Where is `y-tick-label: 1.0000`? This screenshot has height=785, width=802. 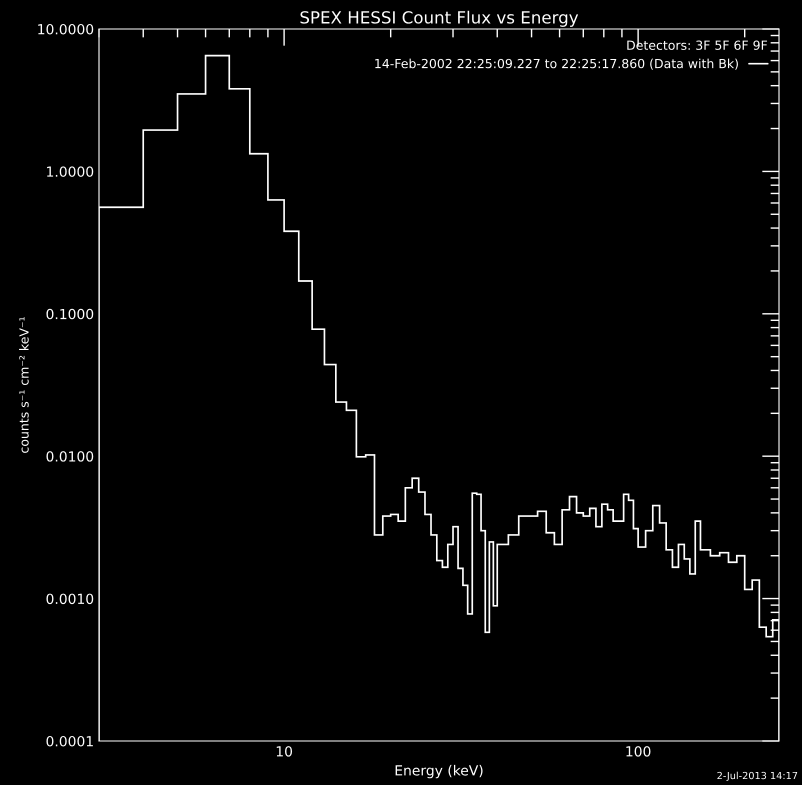
y-tick-label: 1.0000 is located at coordinates (70, 171).